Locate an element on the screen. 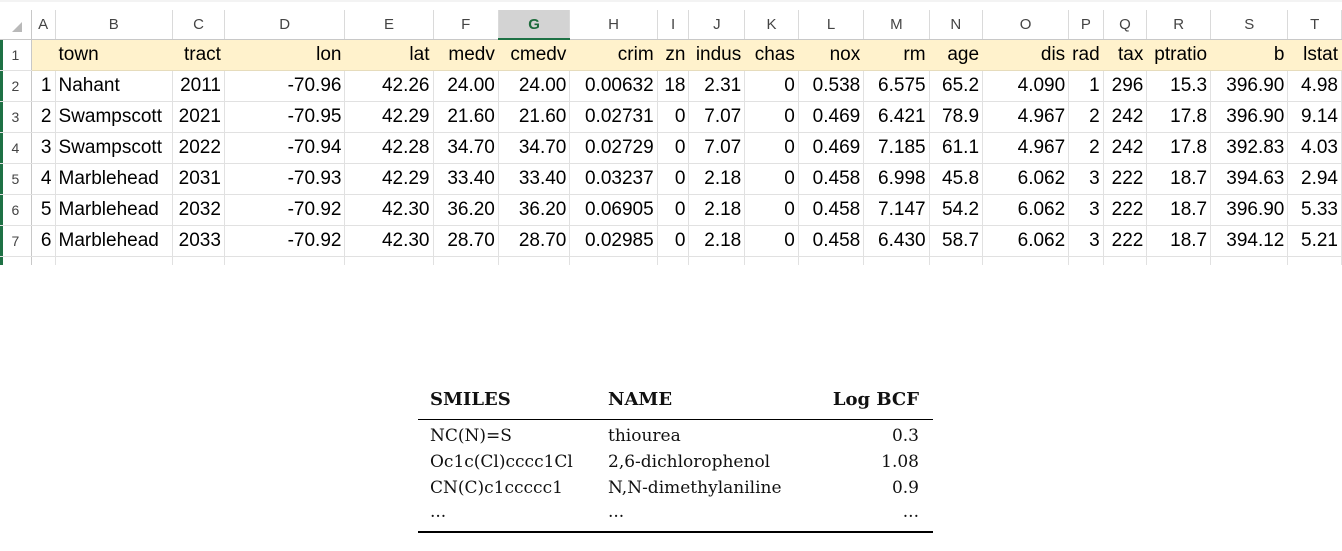 This screenshot has width=1342, height=551. cell: 1 is located at coordinates (43, 86).